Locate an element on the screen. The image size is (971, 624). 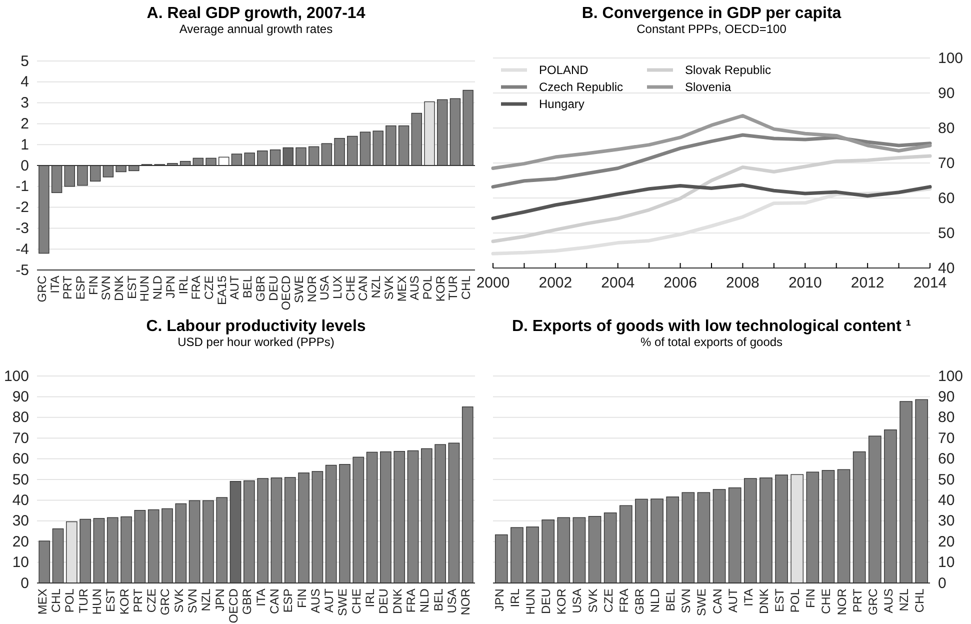
legend-label: POLAND is located at coordinates (564, 70).